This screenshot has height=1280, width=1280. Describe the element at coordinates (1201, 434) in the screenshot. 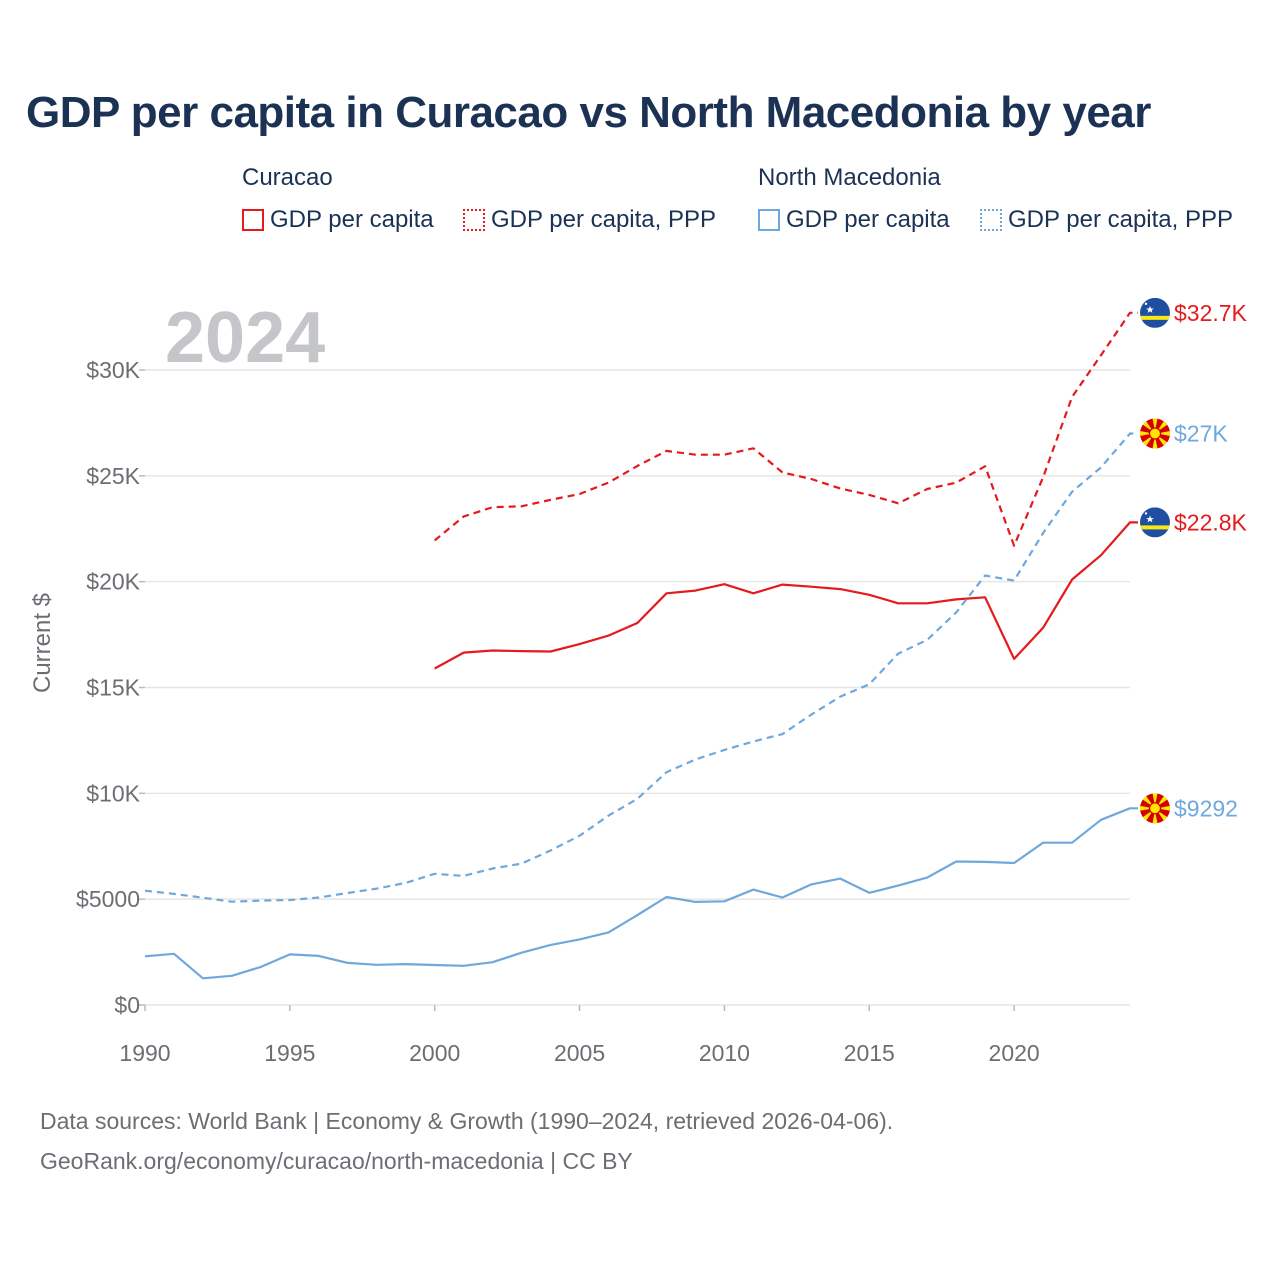

I see `end-label-mk_ppp: $27K` at that location.